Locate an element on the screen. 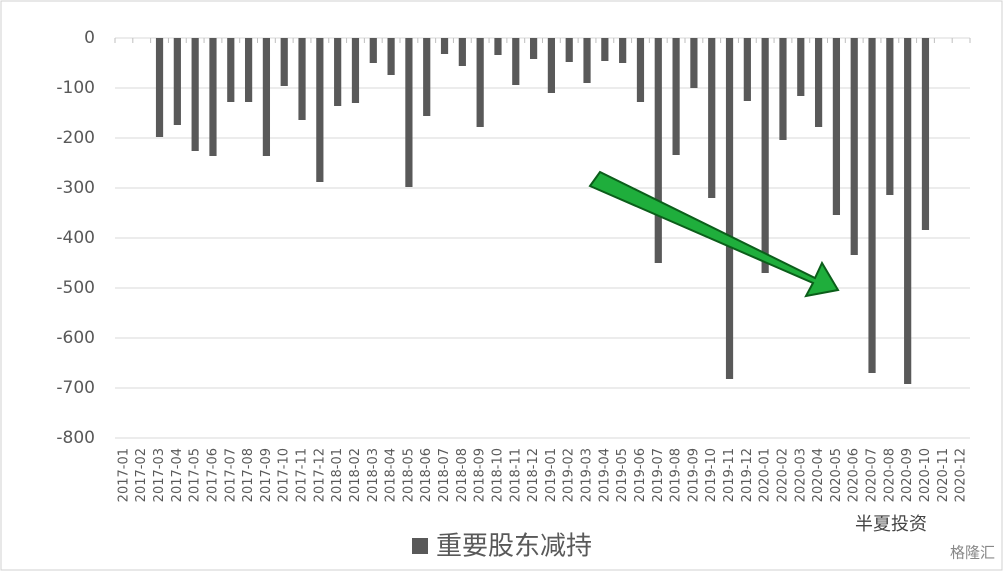 The height and width of the screenshot is (571, 1003). x-tick-label: 2017-05 is located at coordinates (195, 475).